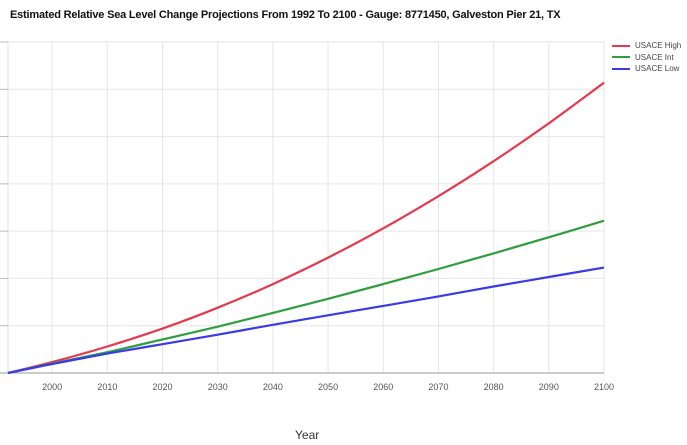 The image size is (687, 445). What do you see at coordinates (383, 387) in the screenshot?
I see `x-tick-label-6: 2060` at bounding box center [383, 387].